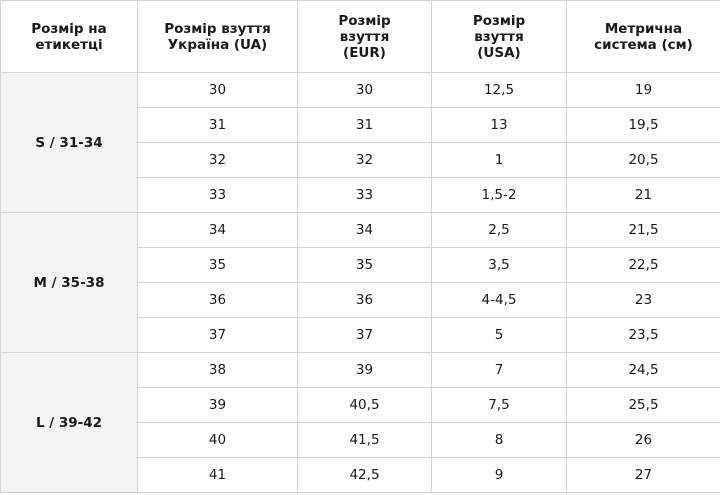  What do you see at coordinates (499, 300) in the screenshot?
I see `usa-size-cell: 4-4,5` at bounding box center [499, 300].